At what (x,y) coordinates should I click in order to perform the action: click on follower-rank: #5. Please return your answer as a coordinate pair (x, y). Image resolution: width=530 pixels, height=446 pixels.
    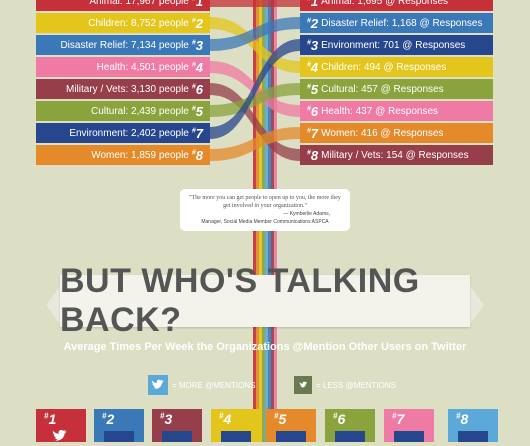
    Looking at the image, I should click on (197, 111).